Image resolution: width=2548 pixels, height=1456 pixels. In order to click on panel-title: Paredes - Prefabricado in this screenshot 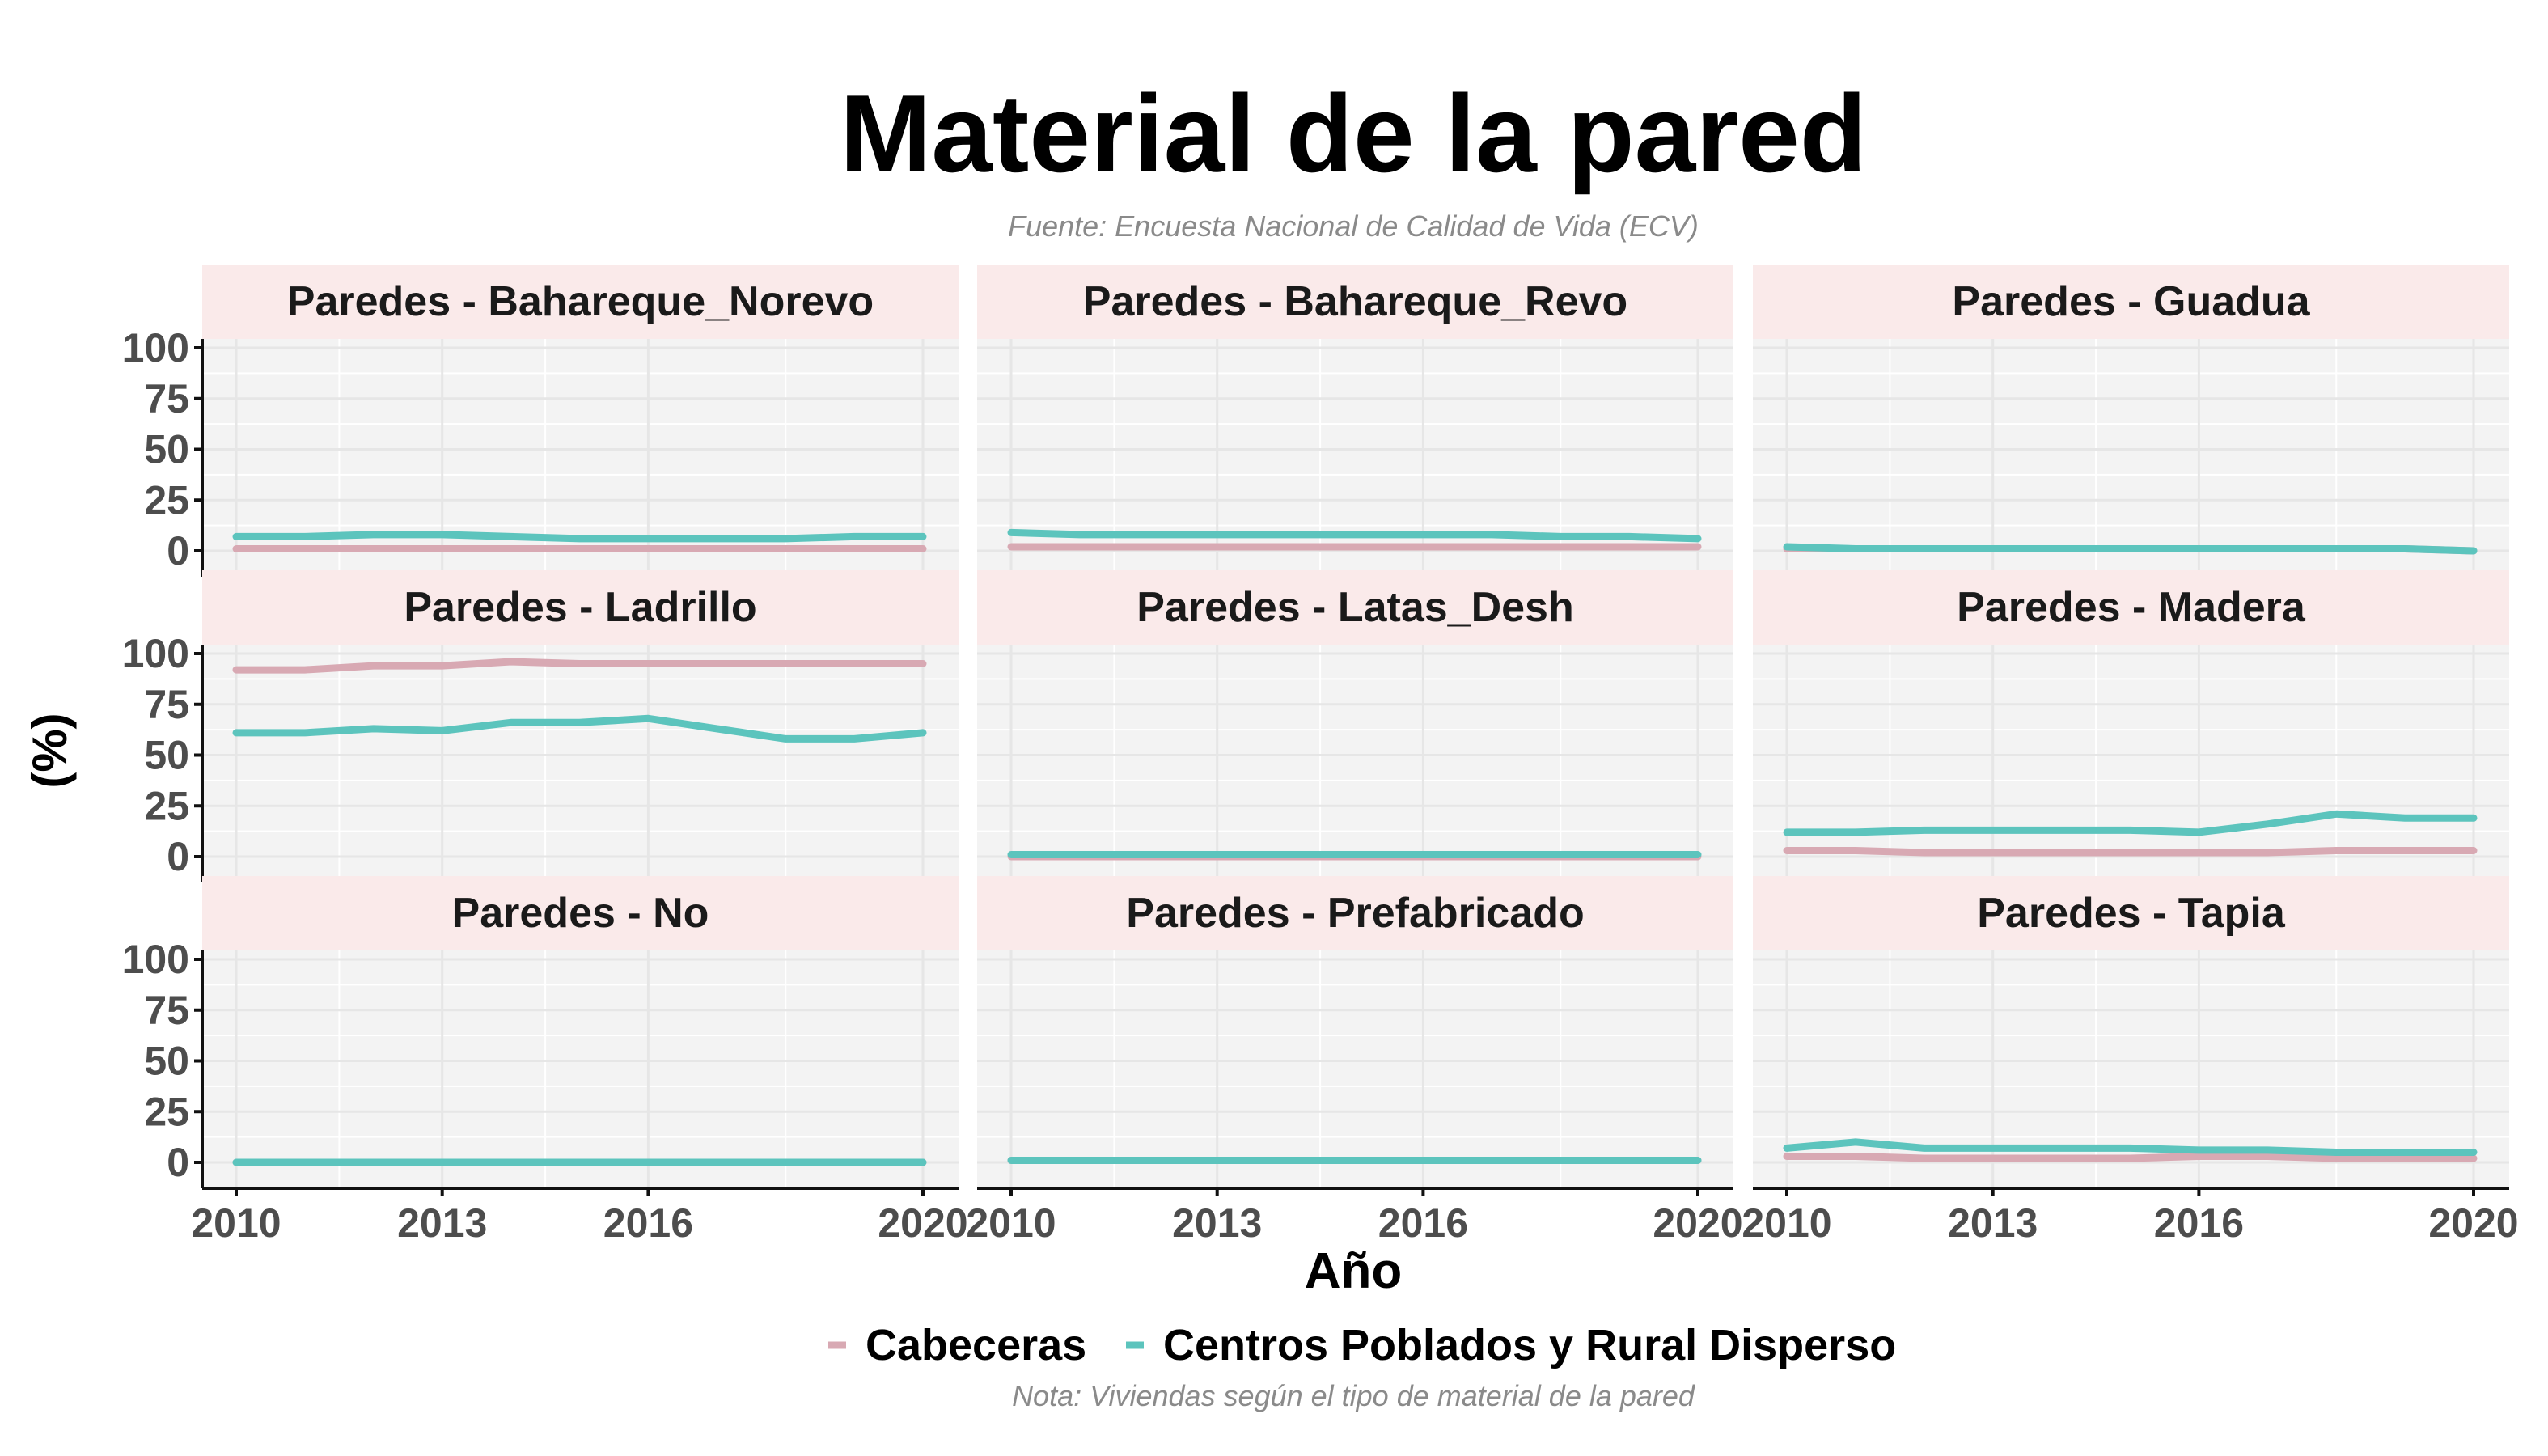, I will do `click(1355, 913)`.